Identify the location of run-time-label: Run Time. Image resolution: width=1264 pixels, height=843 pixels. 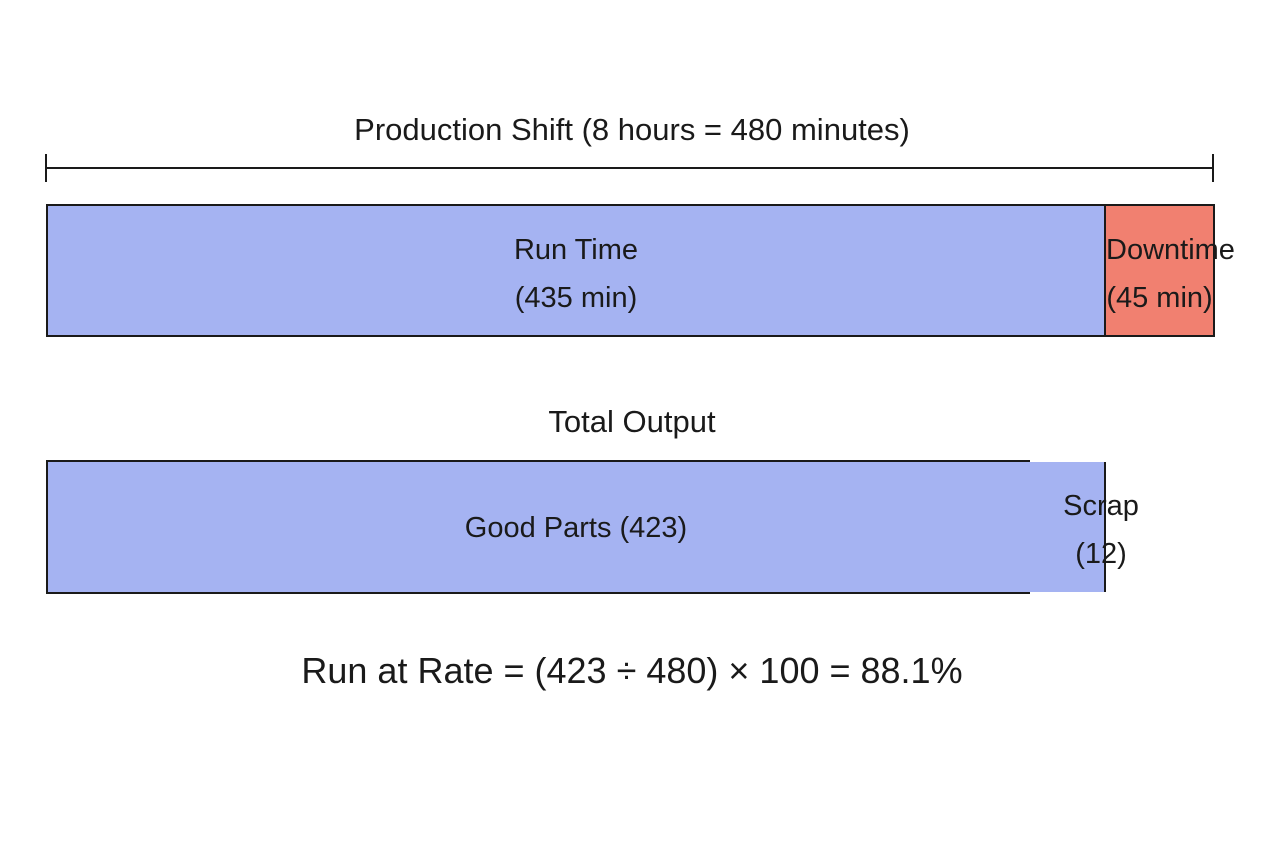
(576, 250).